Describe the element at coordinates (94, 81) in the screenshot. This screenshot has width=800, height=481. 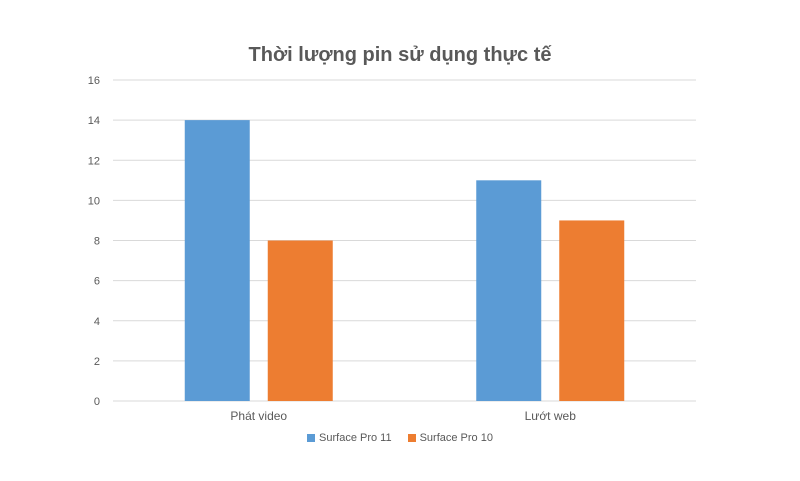
I see `y-tick-label: 16` at that location.